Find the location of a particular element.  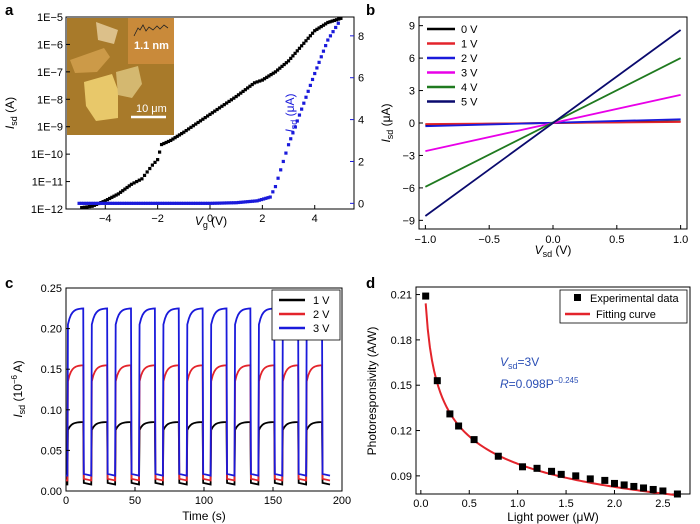

legend-label-c: 2 V is located at coordinates (321, 315).